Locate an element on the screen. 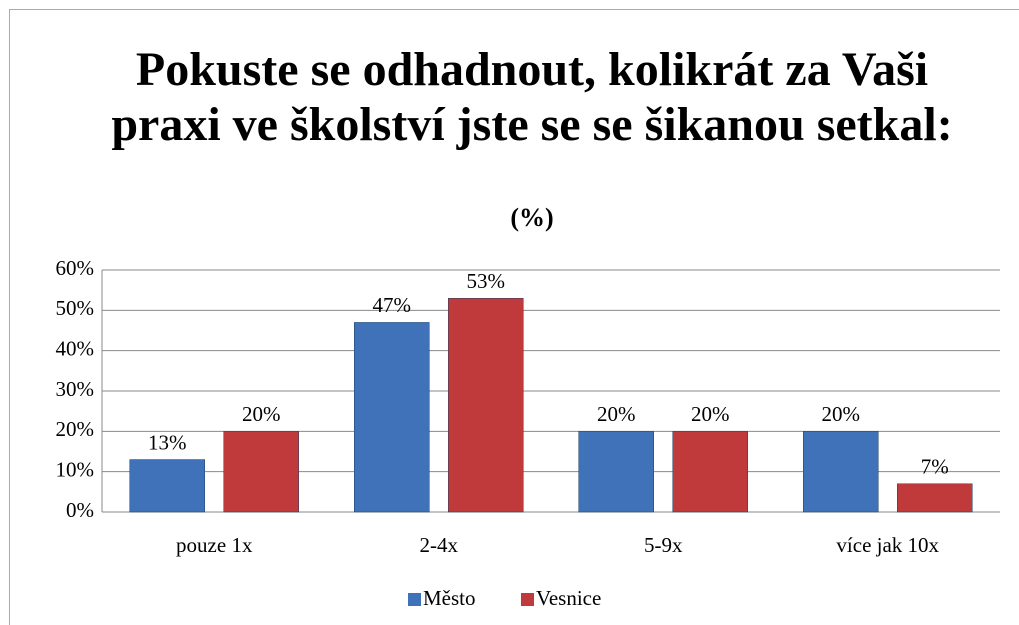 The height and width of the screenshot is (625, 1019). x-tick-label: 5-9x is located at coordinates (663, 545).